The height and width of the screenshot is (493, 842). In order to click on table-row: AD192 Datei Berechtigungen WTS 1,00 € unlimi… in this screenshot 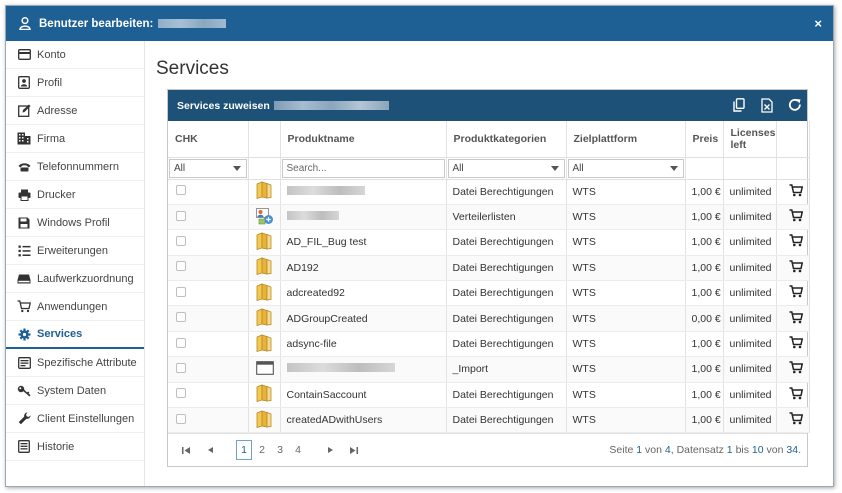, I will do `click(489, 268)`.